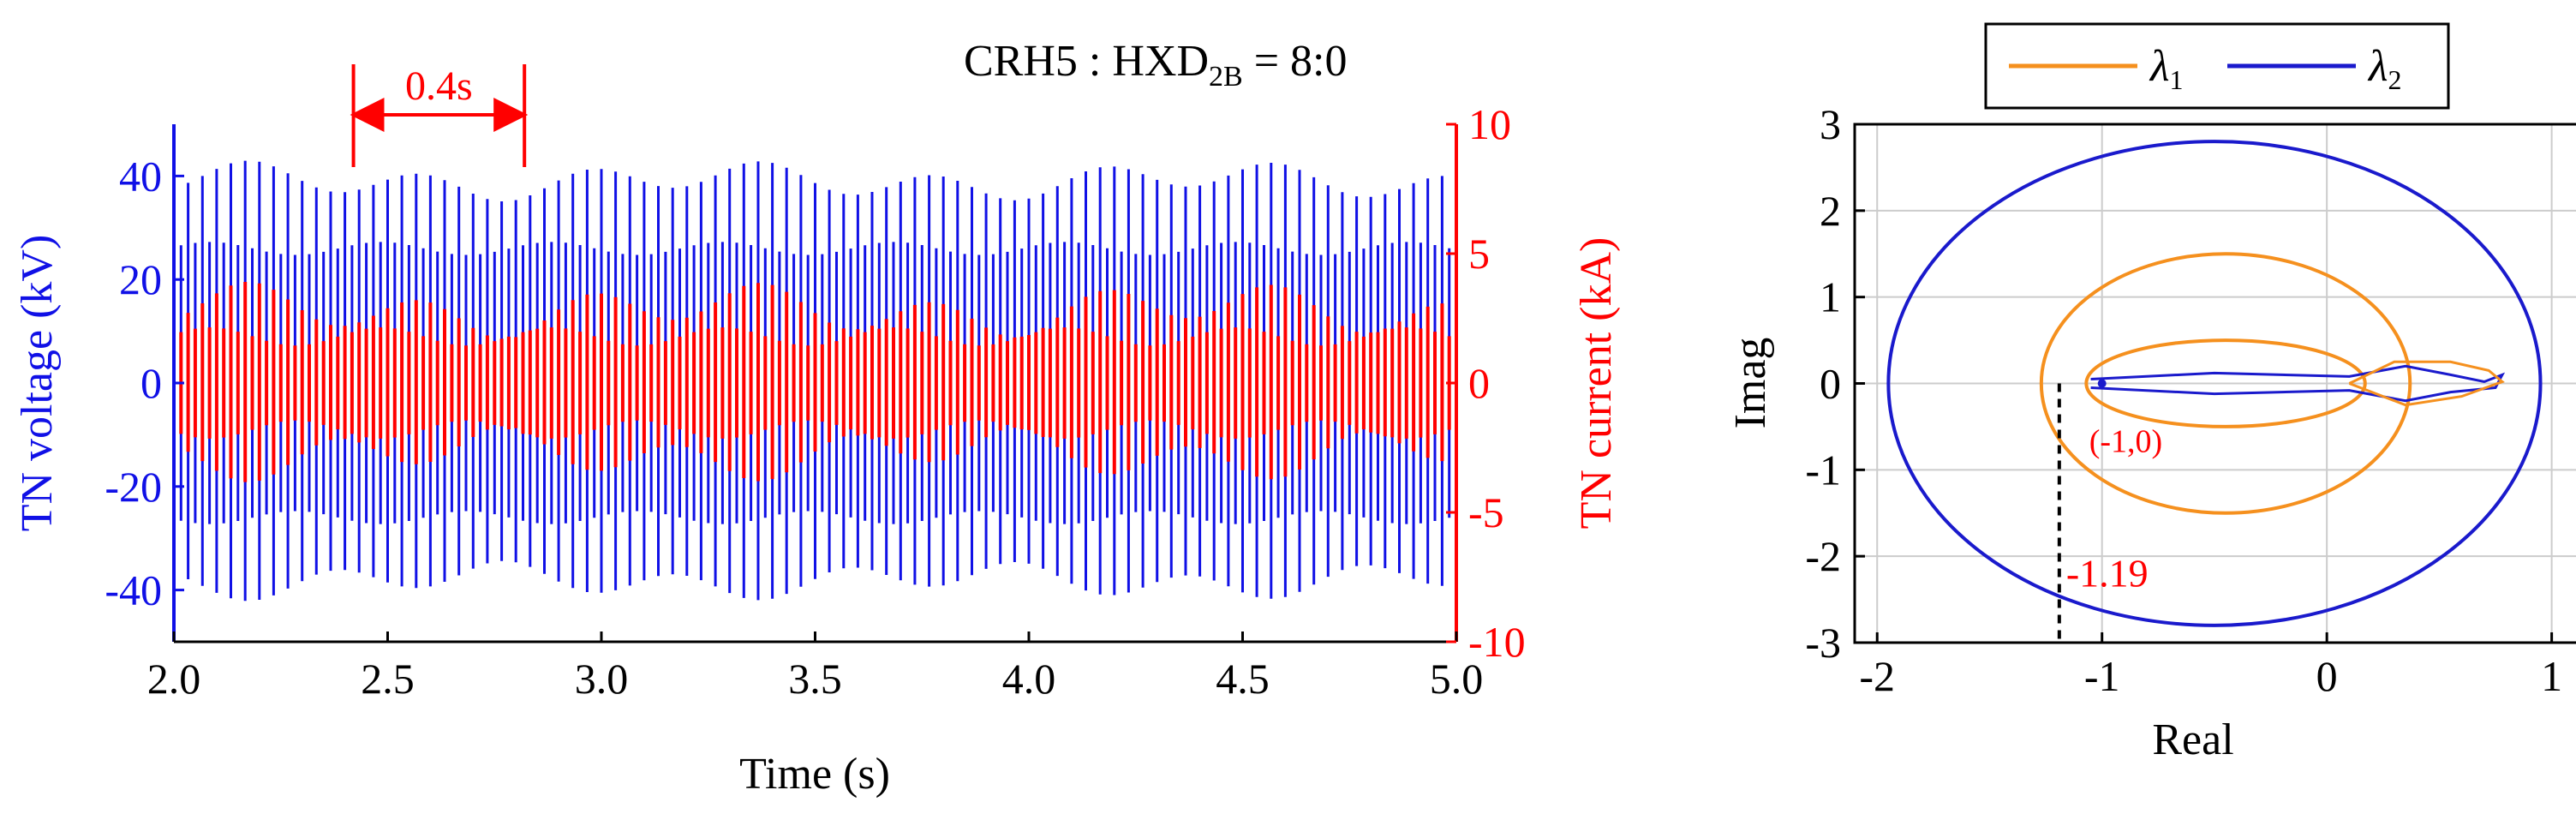 The height and width of the screenshot is (820, 2576). Describe the element at coordinates (2102, 676) in the screenshot. I see `nyquist-x-tick-label: -1` at that location.